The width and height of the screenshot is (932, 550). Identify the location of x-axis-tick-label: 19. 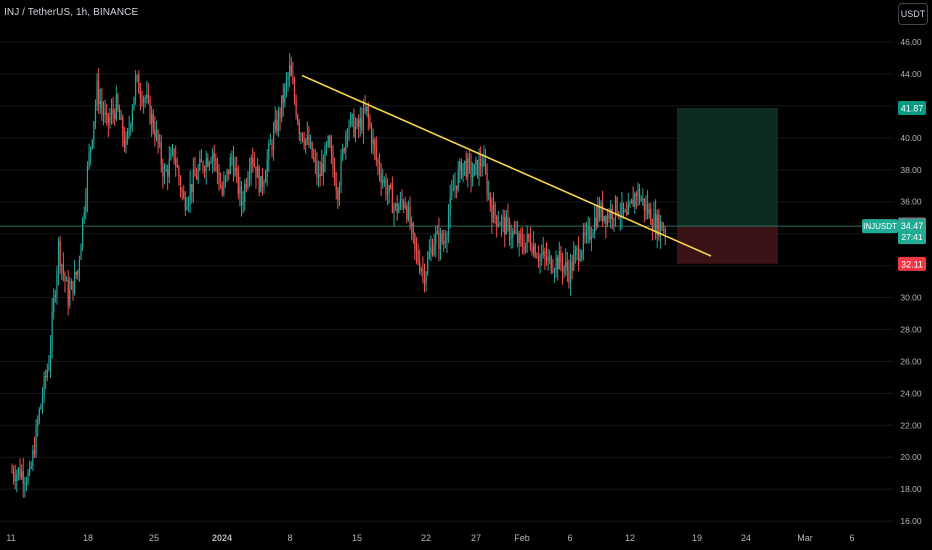
(697, 538).